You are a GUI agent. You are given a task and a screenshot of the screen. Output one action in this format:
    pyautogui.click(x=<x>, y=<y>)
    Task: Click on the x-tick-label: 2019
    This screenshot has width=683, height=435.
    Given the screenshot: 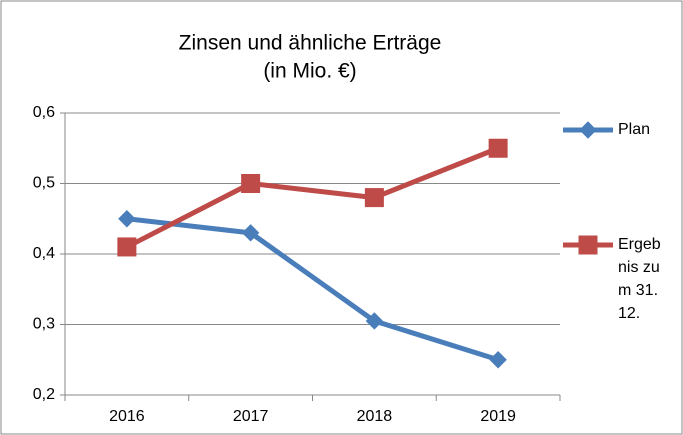 What is the action you would take?
    pyautogui.click(x=498, y=416)
    